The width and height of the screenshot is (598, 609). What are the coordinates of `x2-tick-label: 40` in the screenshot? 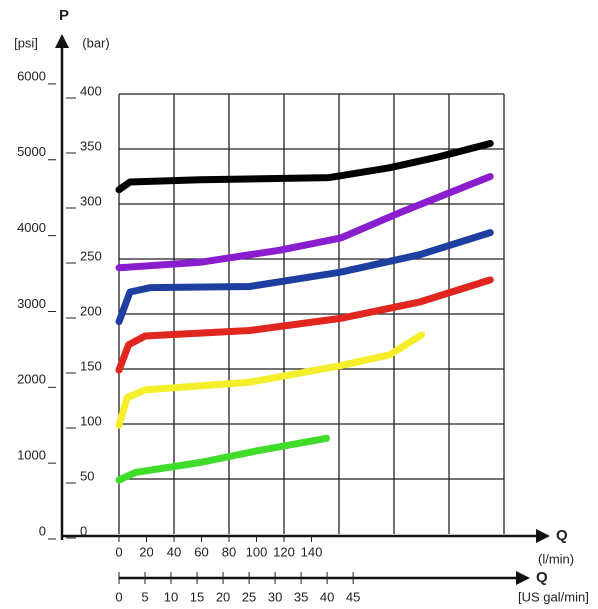 It's located at (327, 596).